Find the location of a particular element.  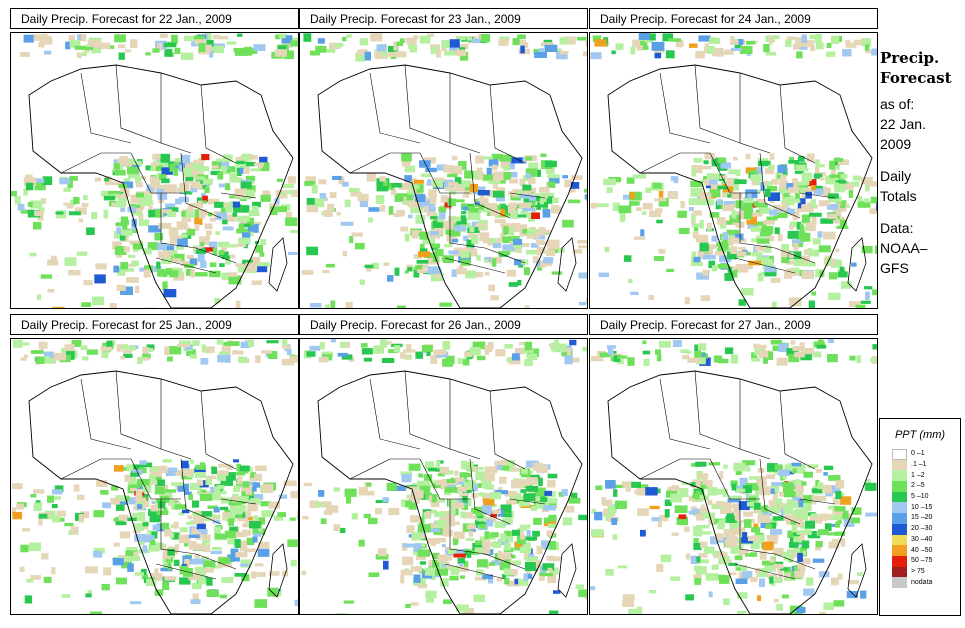

legend-label: 1 –2 is located at coordinates (918, 475).